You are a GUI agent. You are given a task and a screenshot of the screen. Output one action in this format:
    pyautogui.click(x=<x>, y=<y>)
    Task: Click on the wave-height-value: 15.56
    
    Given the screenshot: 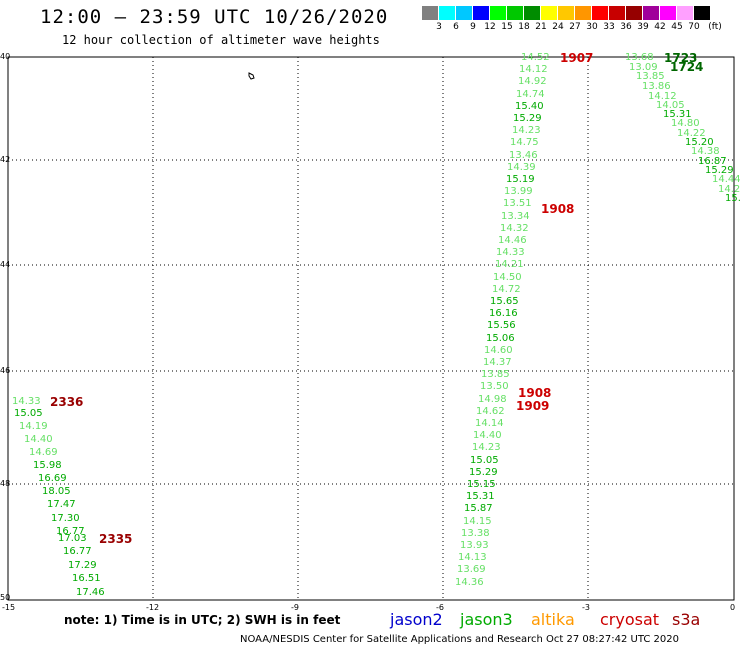 What is the action you would take?
    pyautogui.click(x=501, y=325)
    